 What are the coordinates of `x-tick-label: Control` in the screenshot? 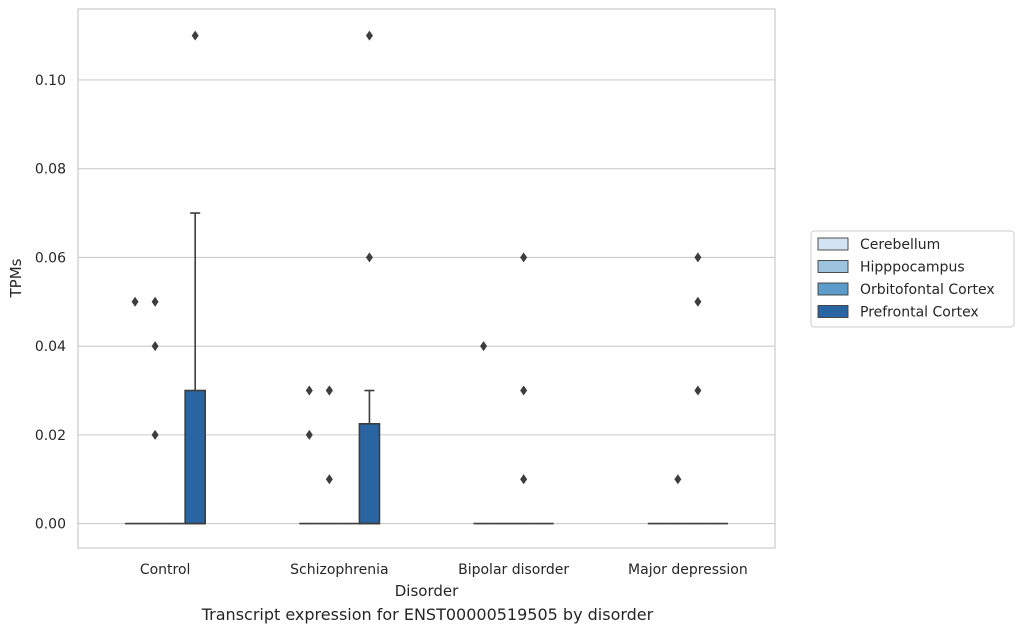 It's located at (165, 570).